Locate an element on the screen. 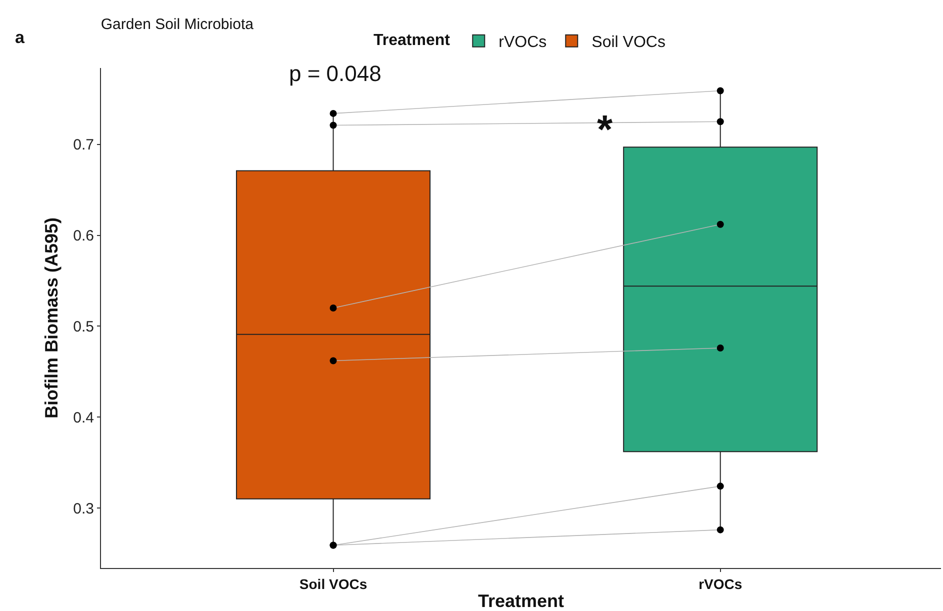 This screenshot has width=943, height=611. y-tick-label: 0.4 is located at coordinates (83, 417).